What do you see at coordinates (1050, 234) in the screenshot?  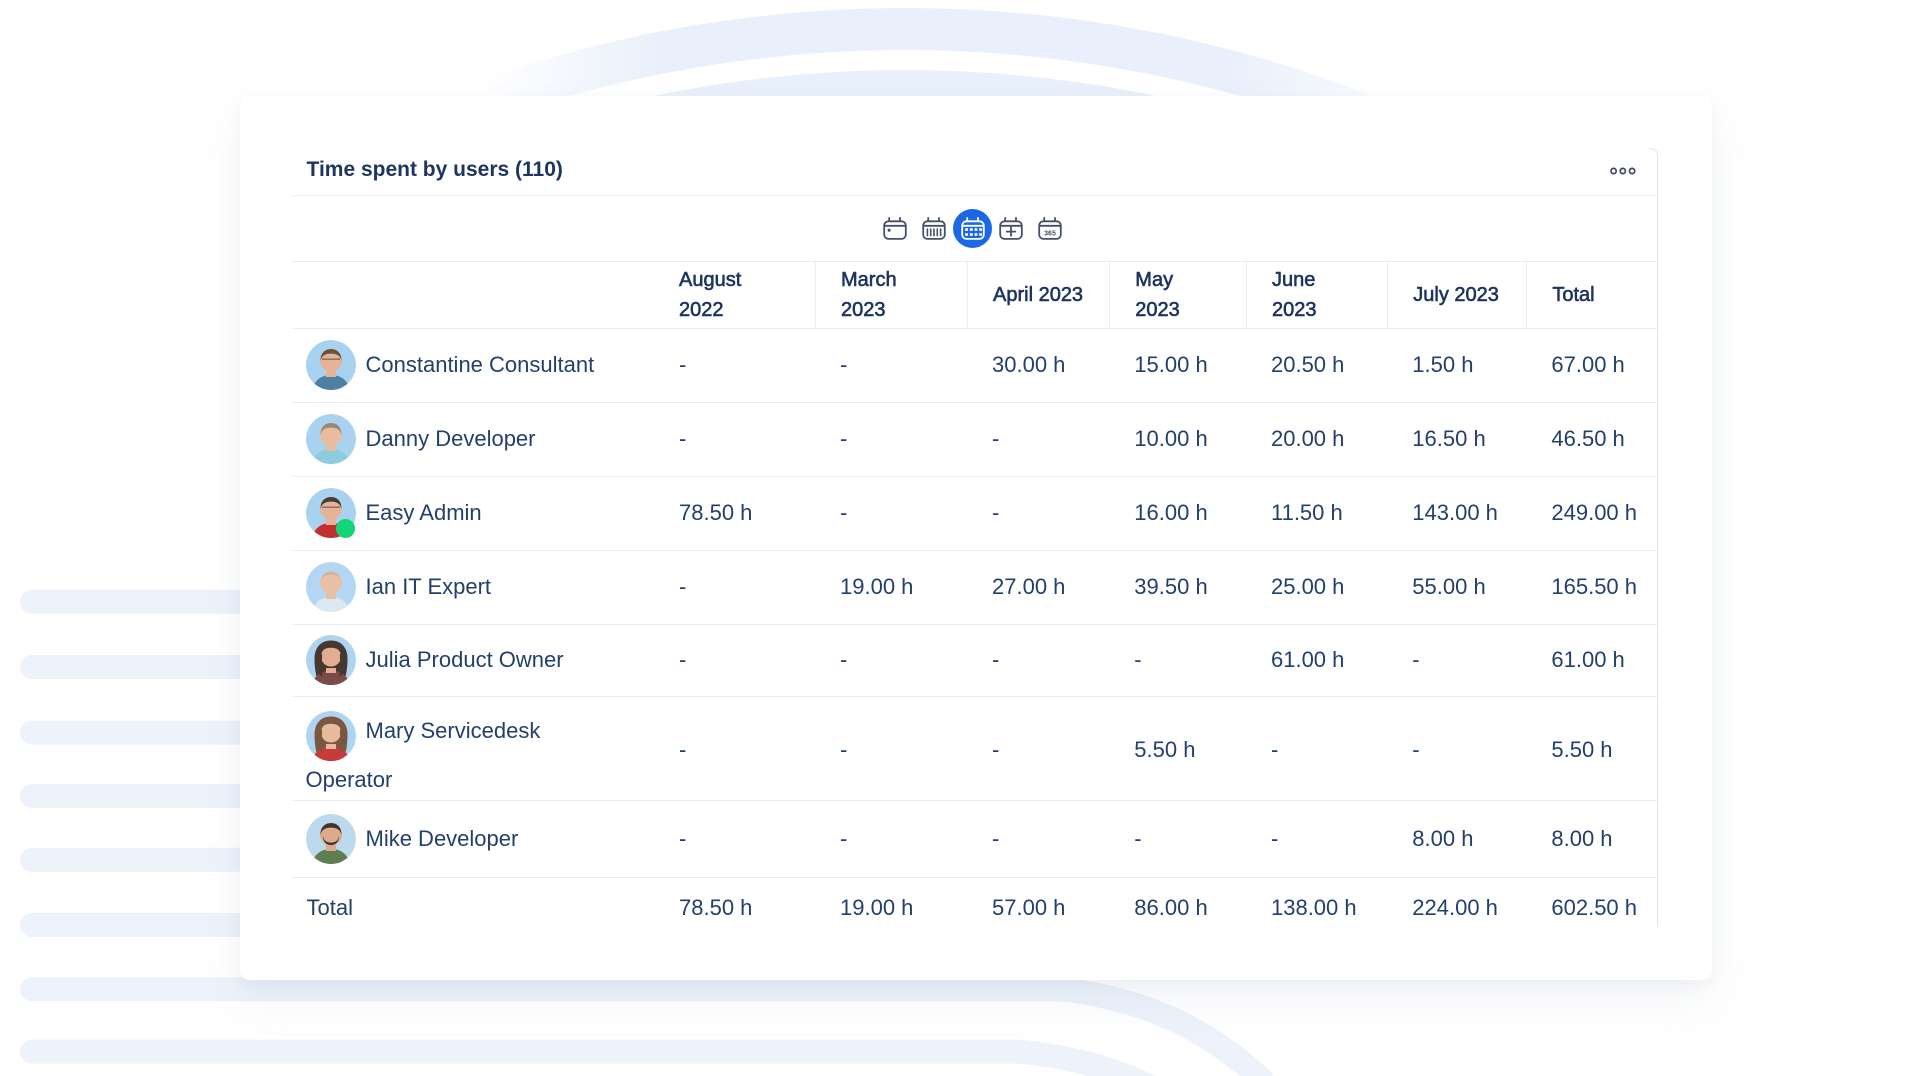 I see `svg-text: 365` at bounding box center [1050, 234].